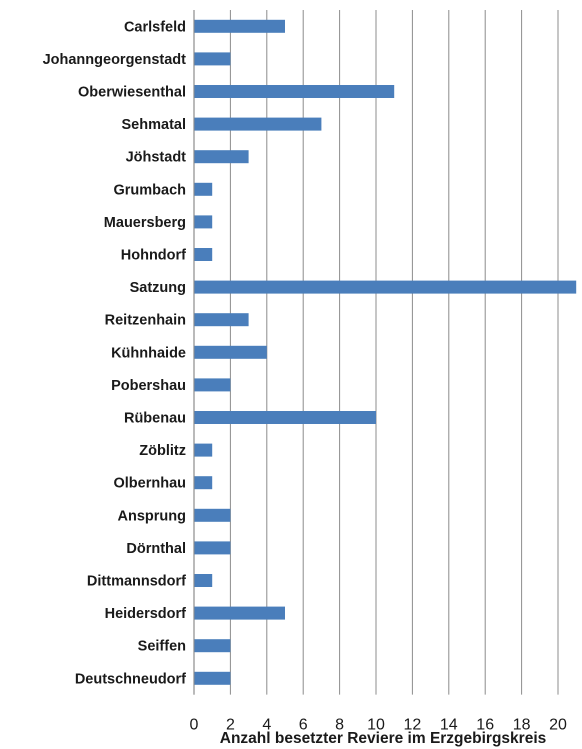 The height and width of the screenshot is (749, 582). Describe the element at coordinates (130, 679) in the screenshot. I see `category-label: Deutschneudorf` at that location.